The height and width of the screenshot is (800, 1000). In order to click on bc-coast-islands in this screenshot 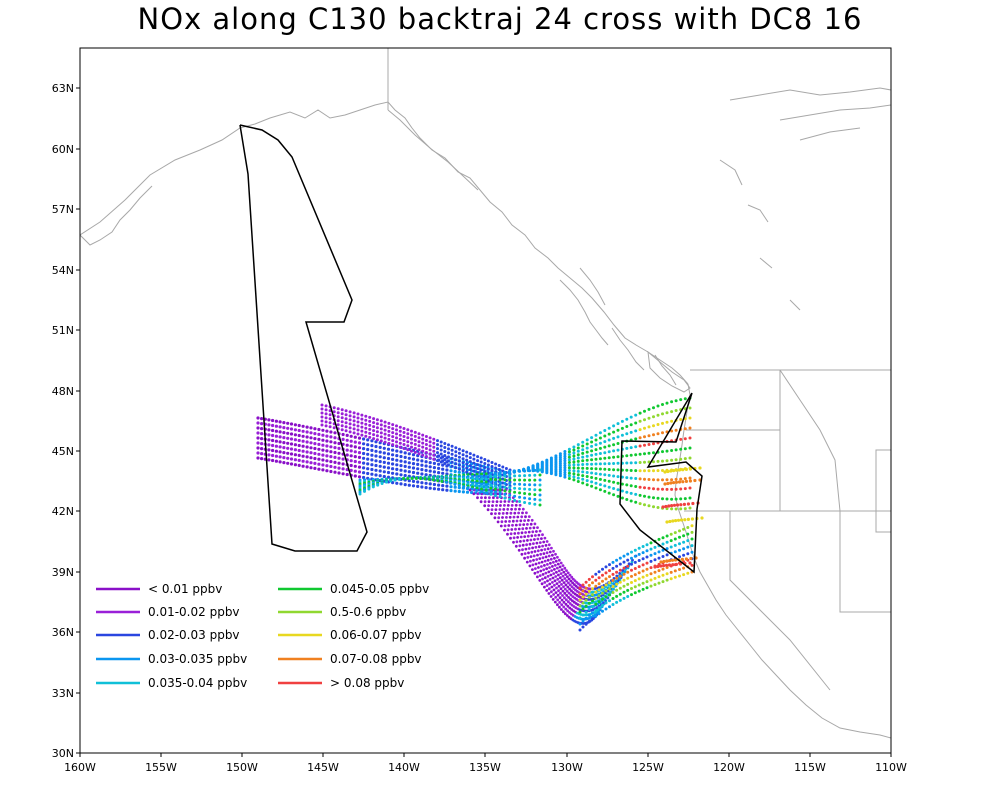, I will do `click(618, 326)`.